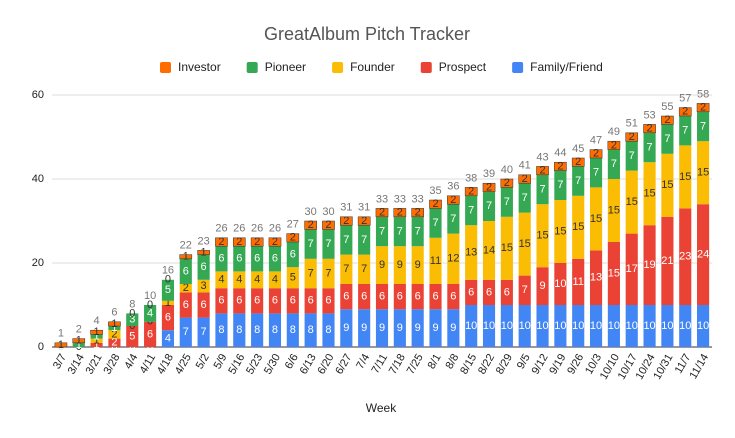  Describe the element at coordinates (685, 257) in the screenshot. I see `data-label: 23` at that location.